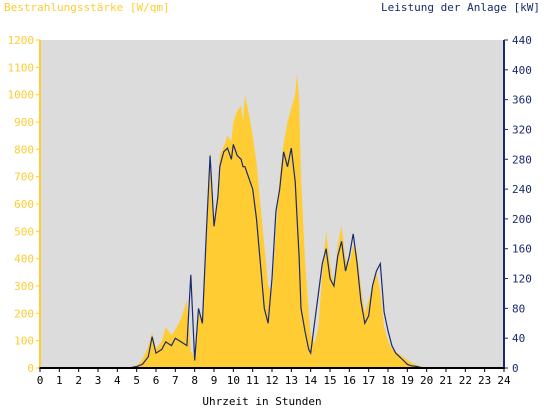 The image size is (544, 408). Describe the element at coordinates (24, 149) in the screenshot. I see `left-tick-label: 800` at that location.